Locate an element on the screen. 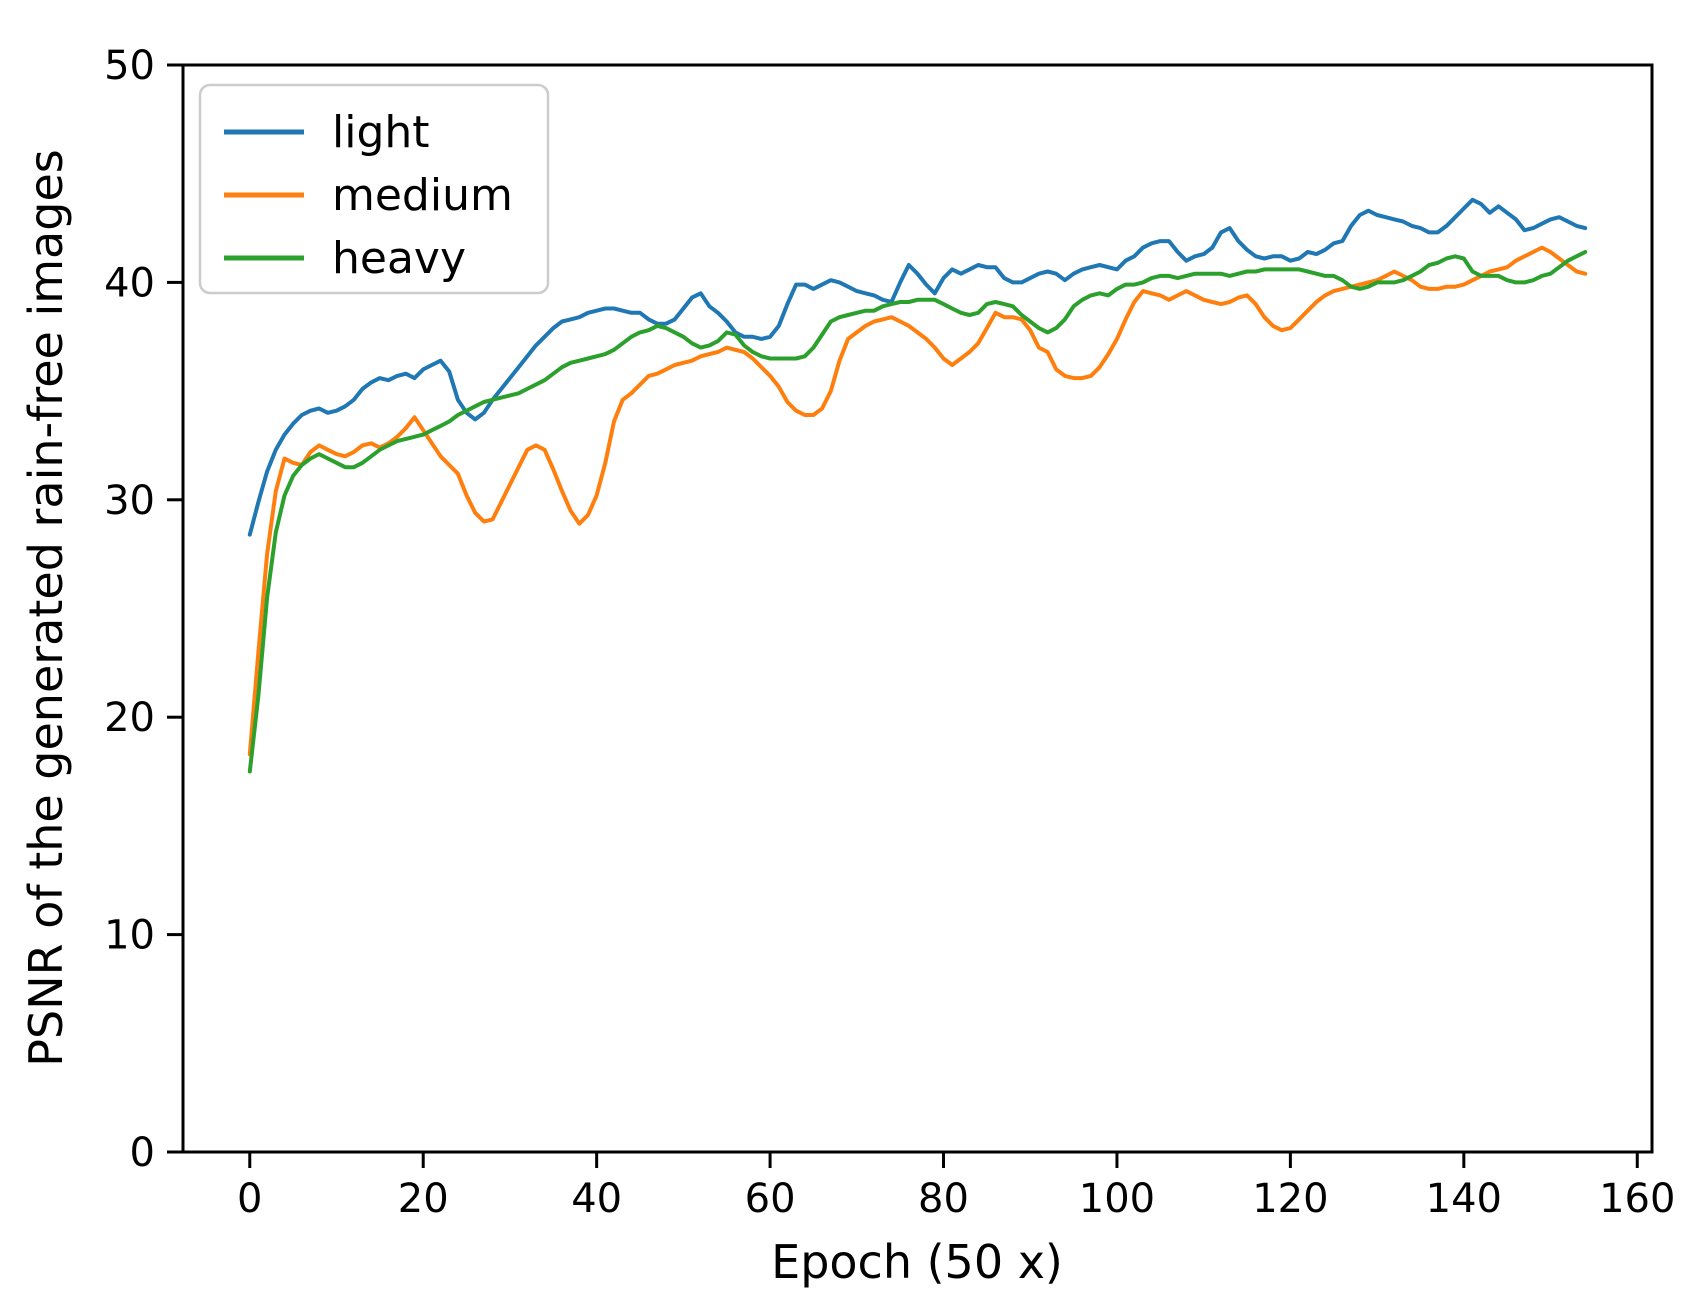 The height and width of the screenshot is (1306, 1706). x-tick-label: 140 is located at coordinates (1464, 1199).